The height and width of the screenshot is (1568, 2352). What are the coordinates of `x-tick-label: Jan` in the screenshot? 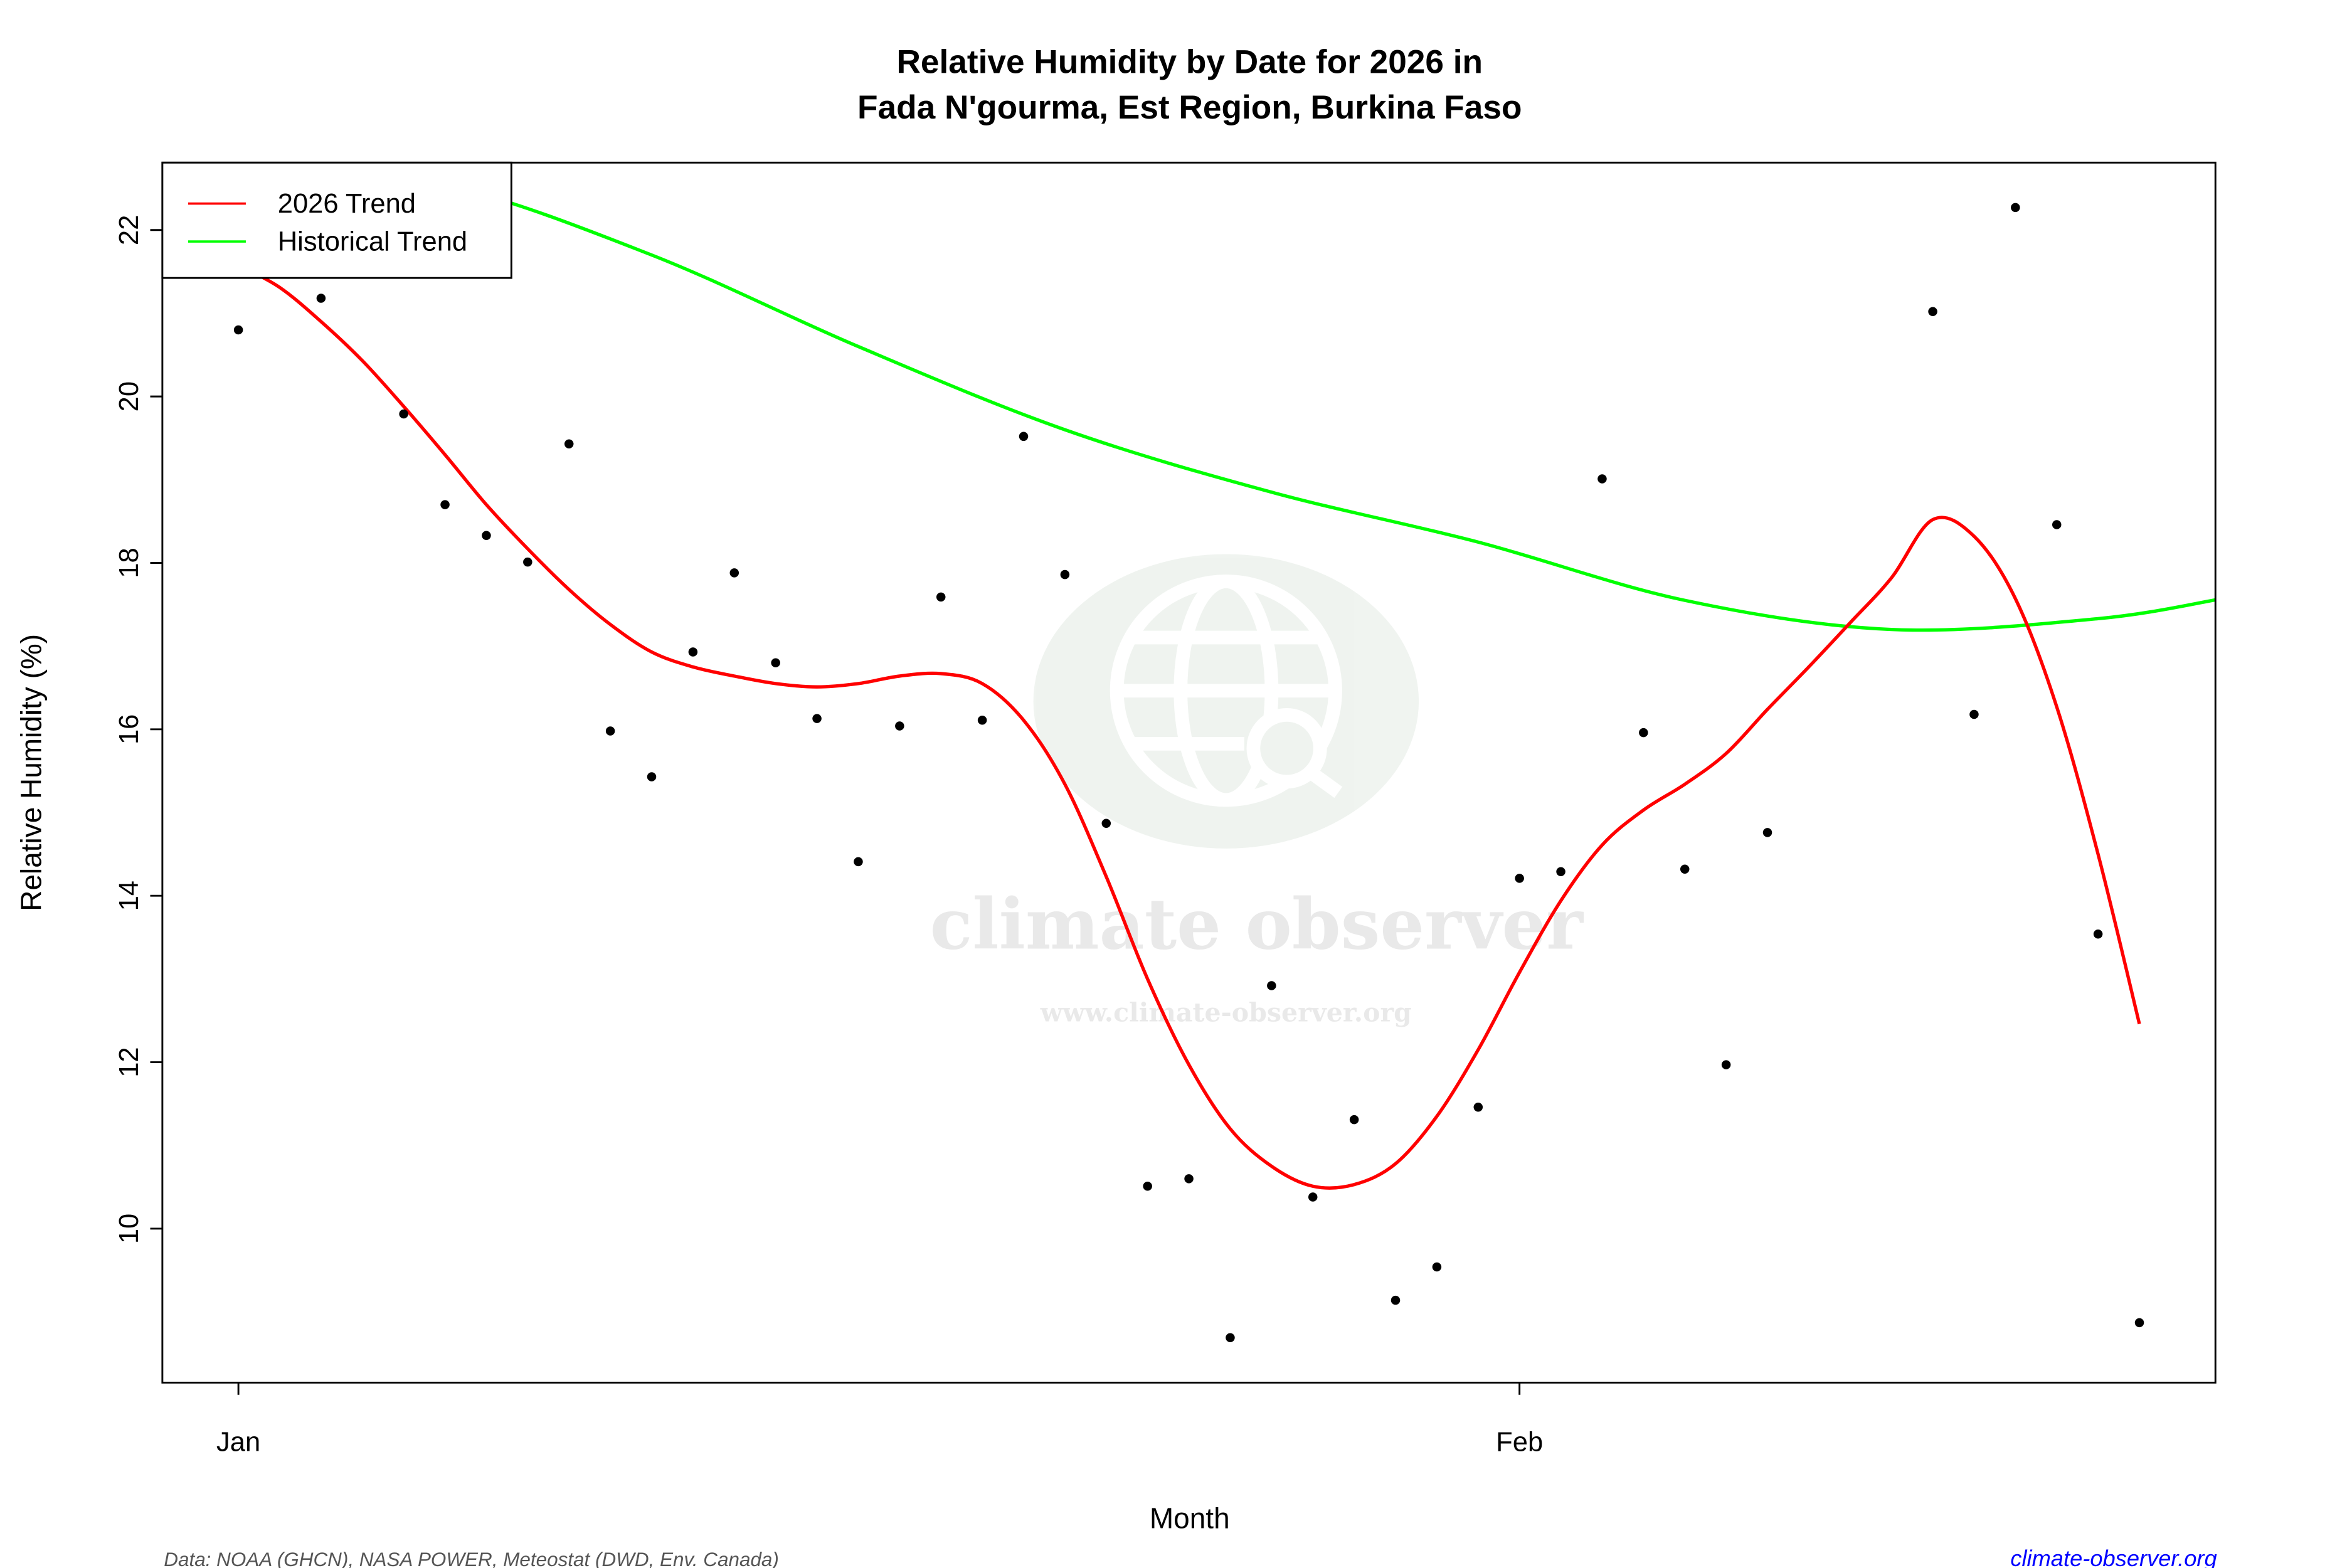 It's located at (238, 1442).